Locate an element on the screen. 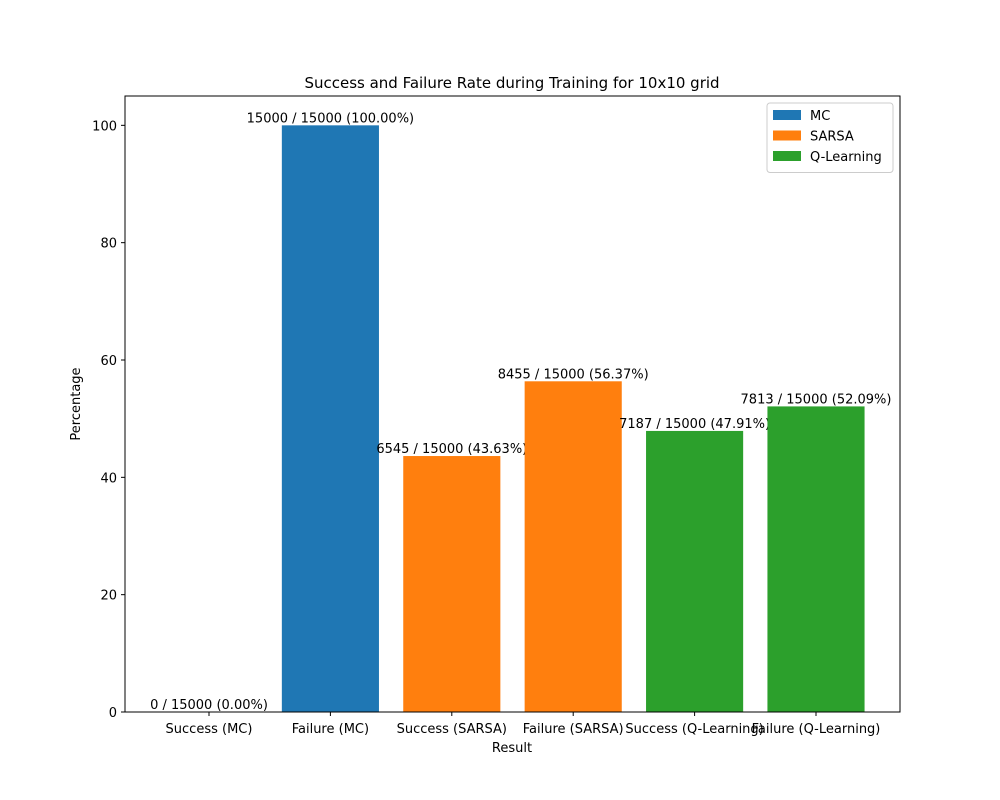 This screenshot has width=1000, height=800. y-tick-label: 60 is located at coordinates (108, 361).